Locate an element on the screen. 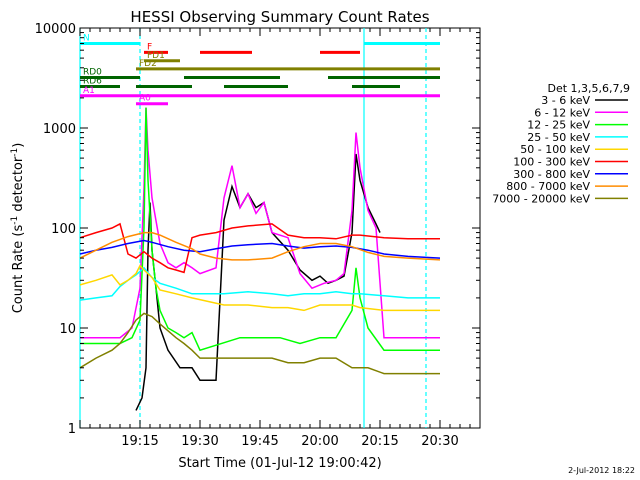 This screenshot has height=480, width=640. chart-title: HESSI Observing Summary Count Rates is located at coordinates (279, 17).